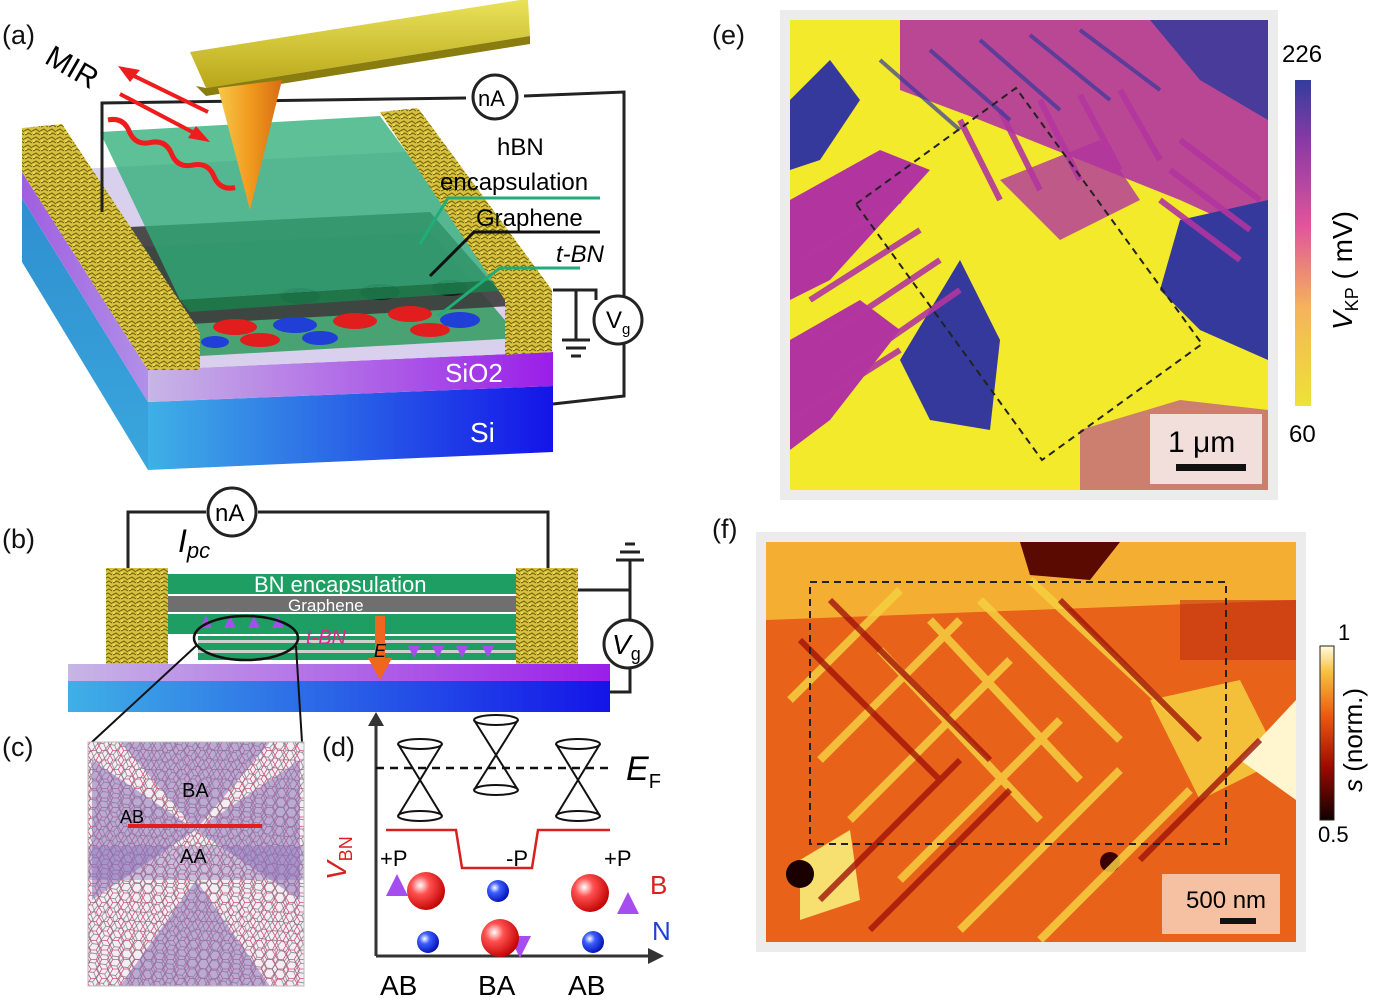  Describe the element at coordinates (360, 44) in the screenshot. I see `cantilever` at that location.